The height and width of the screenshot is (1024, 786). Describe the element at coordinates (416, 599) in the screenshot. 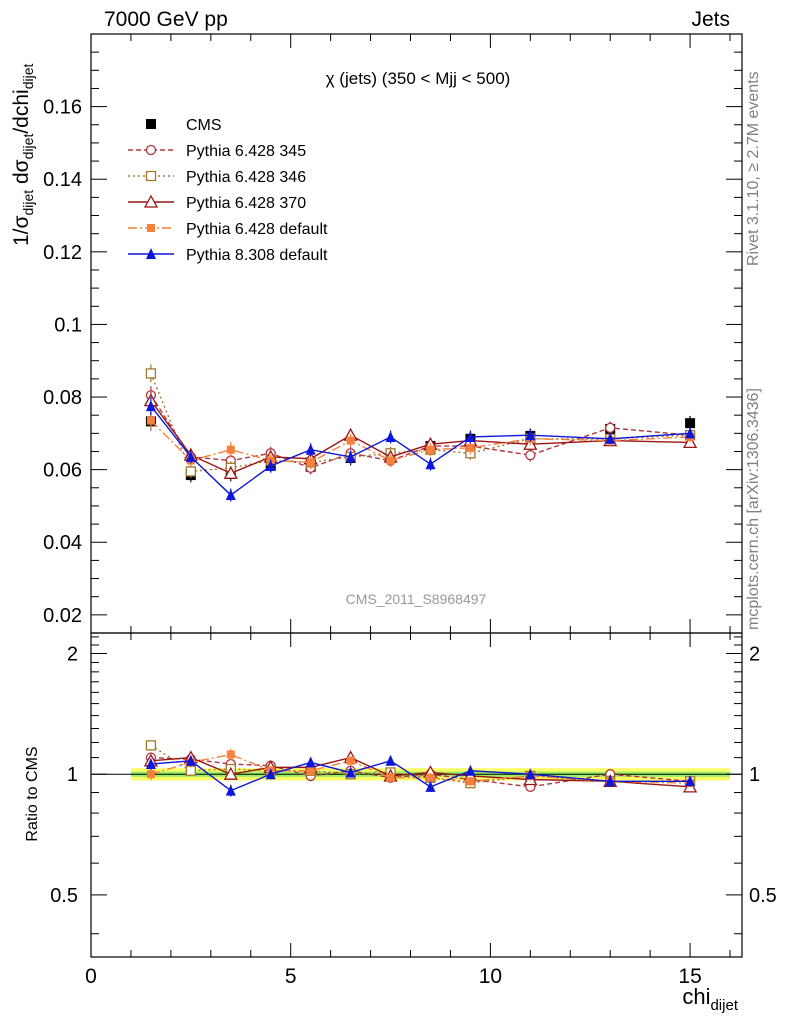

I see `analysis-watermark: CMS_2011_S8968497` at that location.